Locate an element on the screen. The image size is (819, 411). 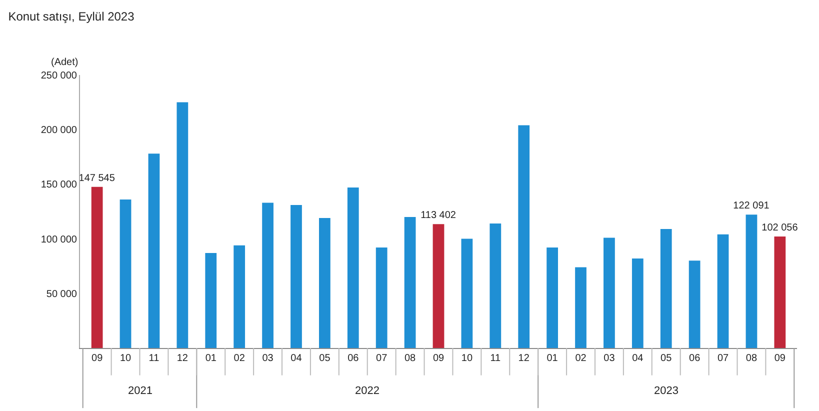
y-tick-label: 250 000 is located at coordinates (59, 76).